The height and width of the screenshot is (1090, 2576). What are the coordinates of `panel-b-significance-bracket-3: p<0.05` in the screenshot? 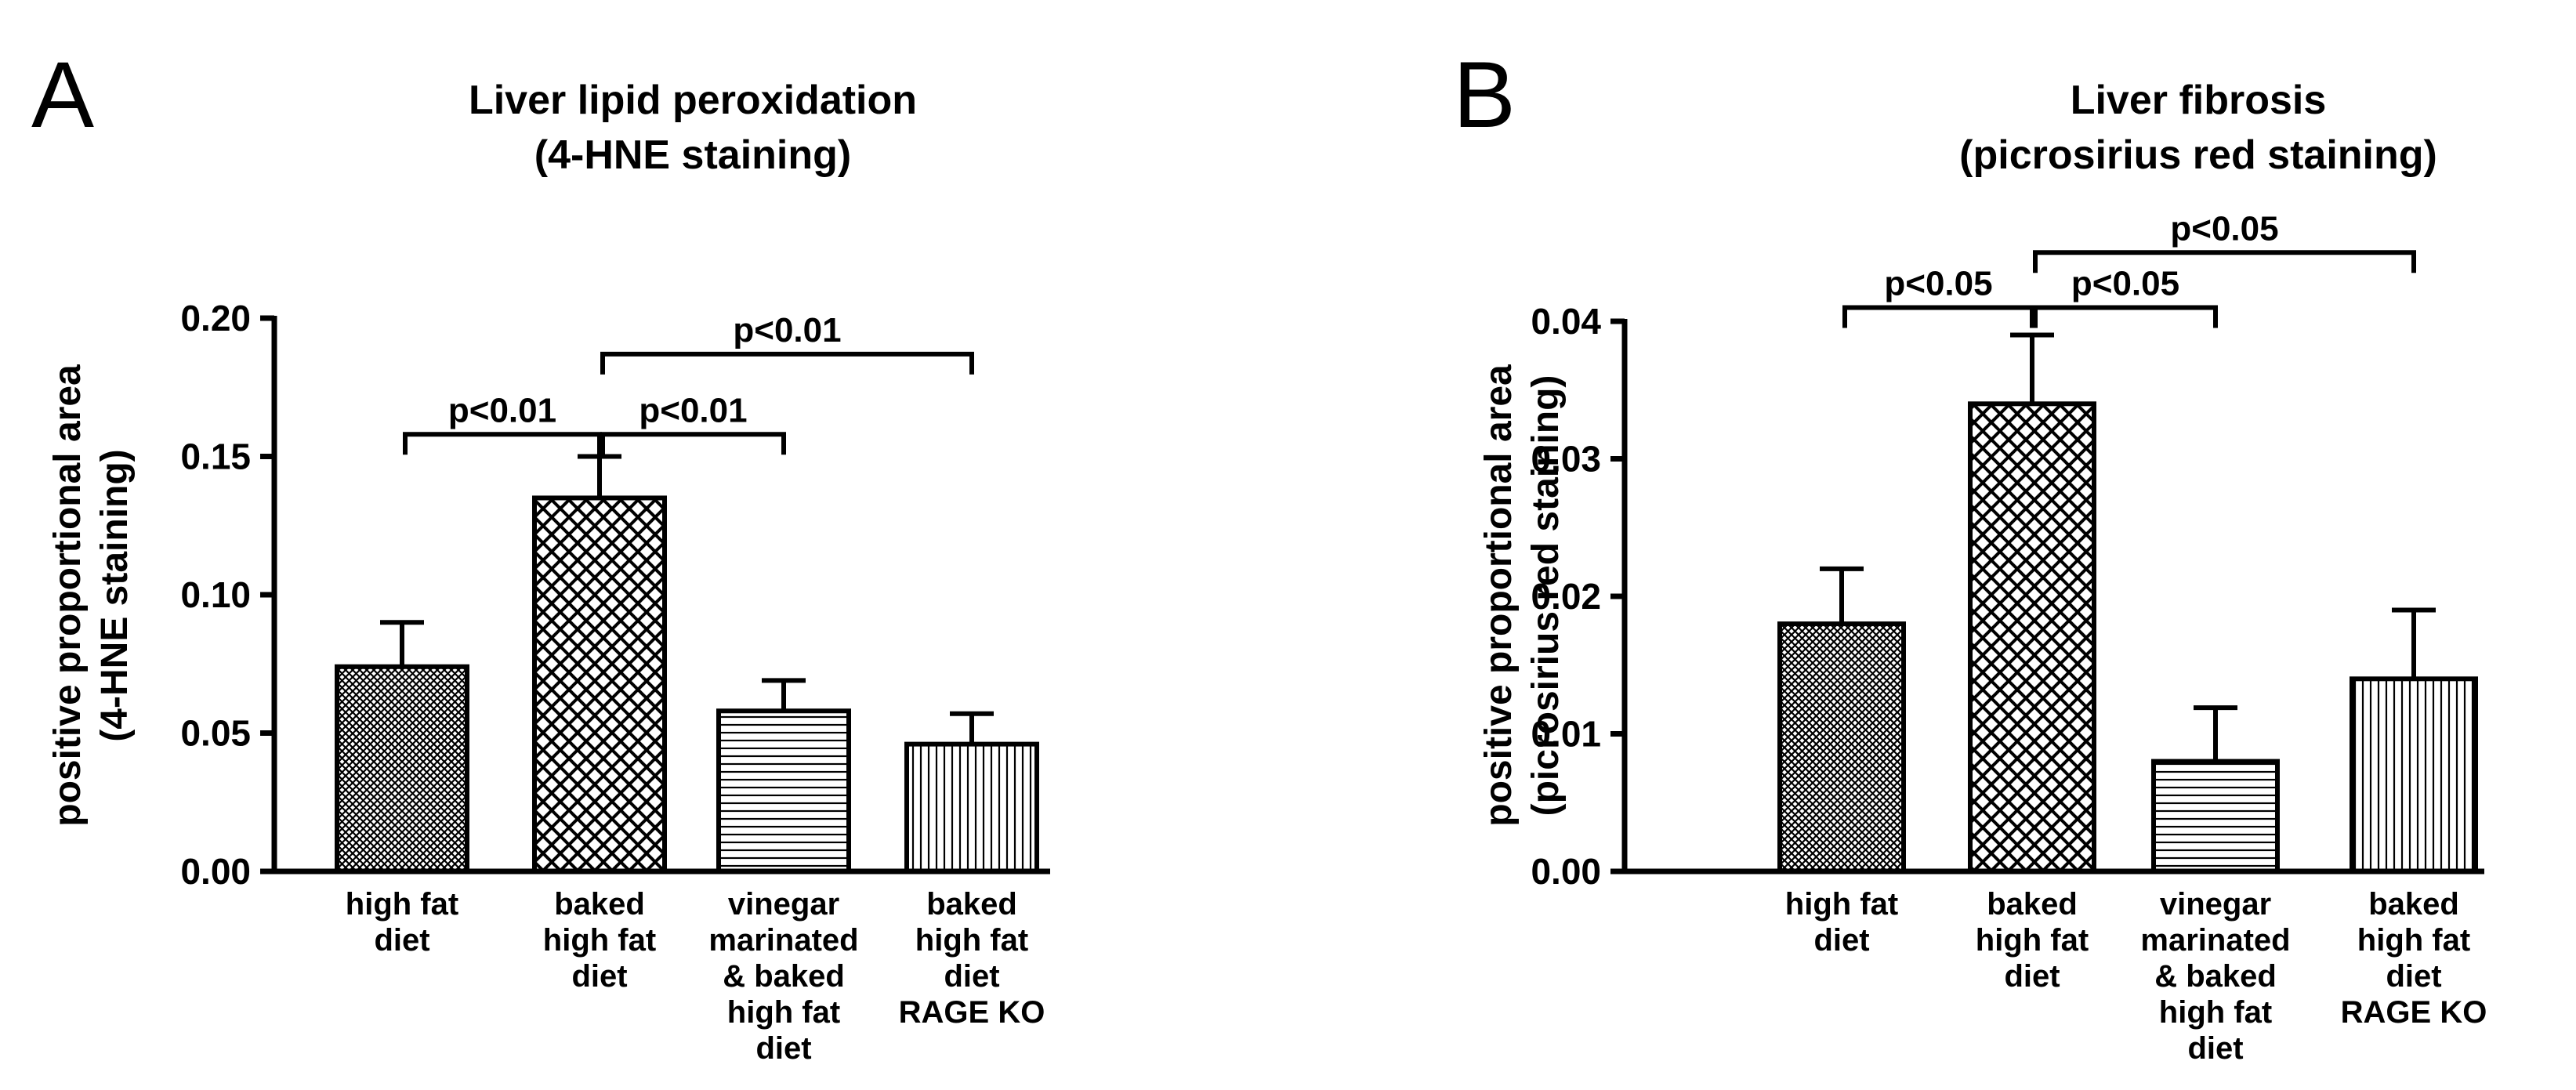 It's located at (2224, 241).